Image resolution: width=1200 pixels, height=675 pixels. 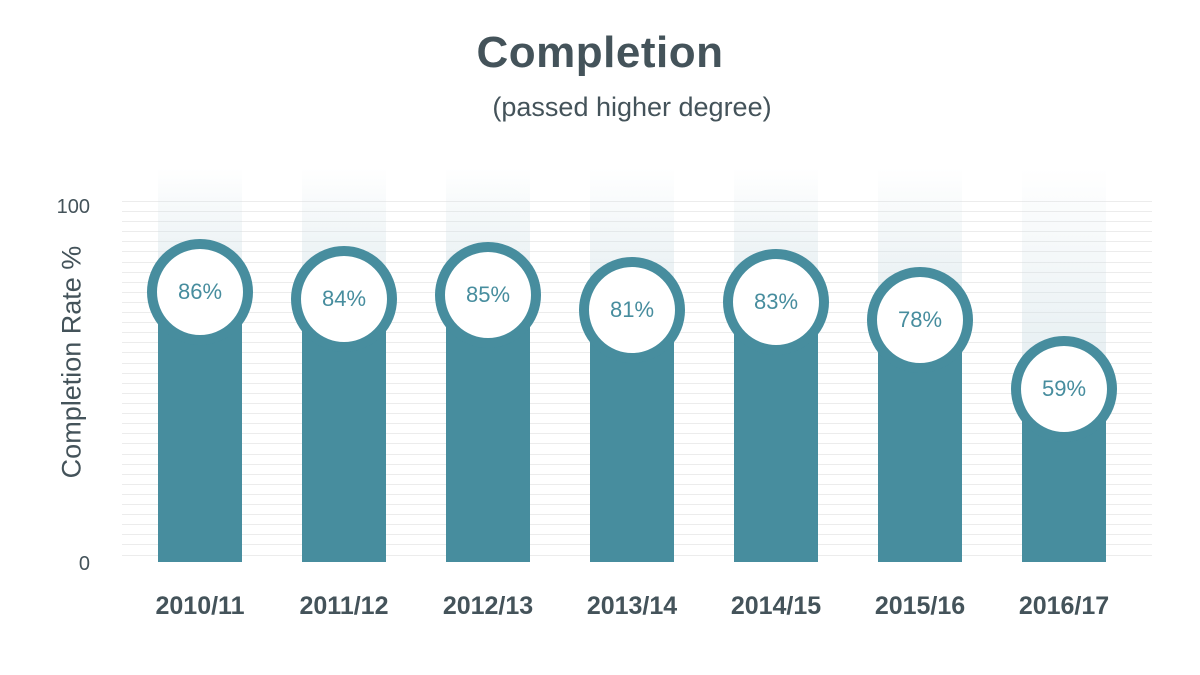 I want to click on value-bubble: 83%, so click(x=776, y=302).